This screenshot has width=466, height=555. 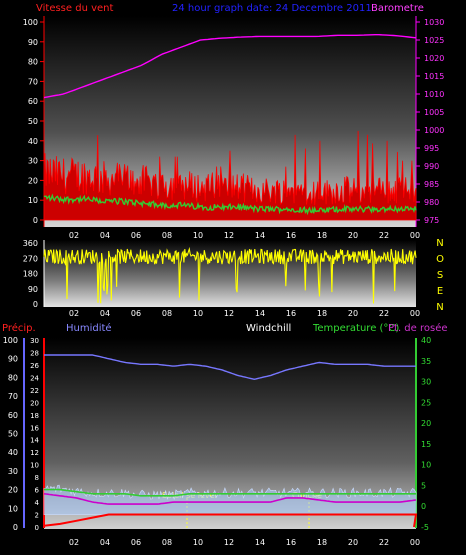 I want to click on compass-label: N, so click(x=439, y=243).